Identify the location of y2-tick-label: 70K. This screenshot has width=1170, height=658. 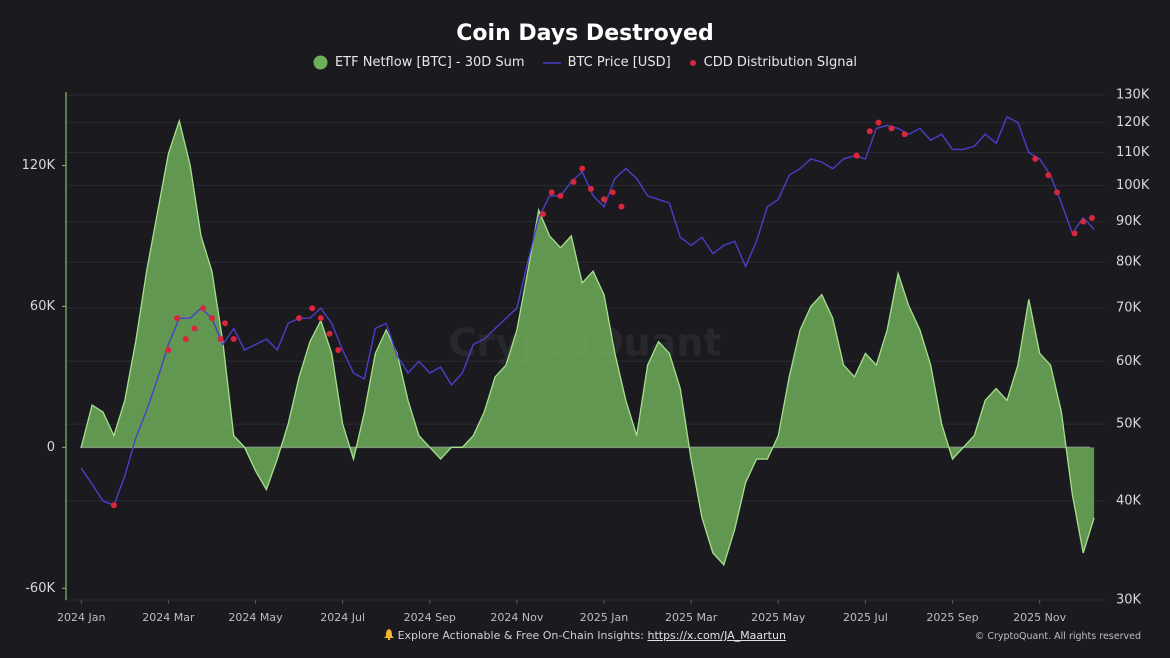
(1129, 308).